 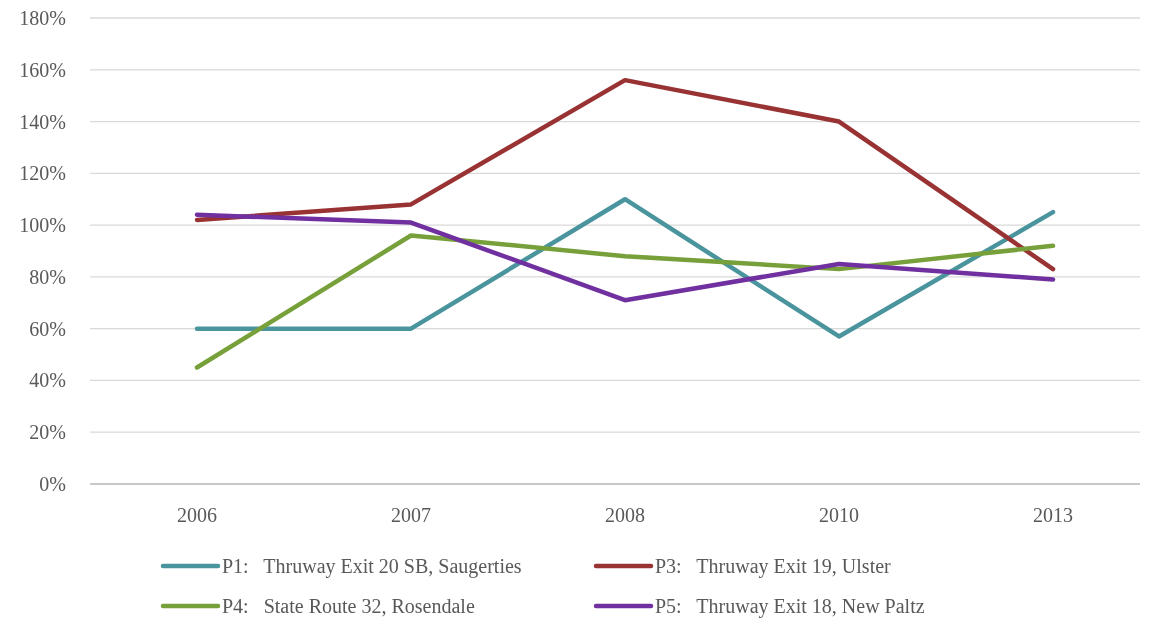 I want to click on y-tick-label: 120%, so click(x=42, y=173).